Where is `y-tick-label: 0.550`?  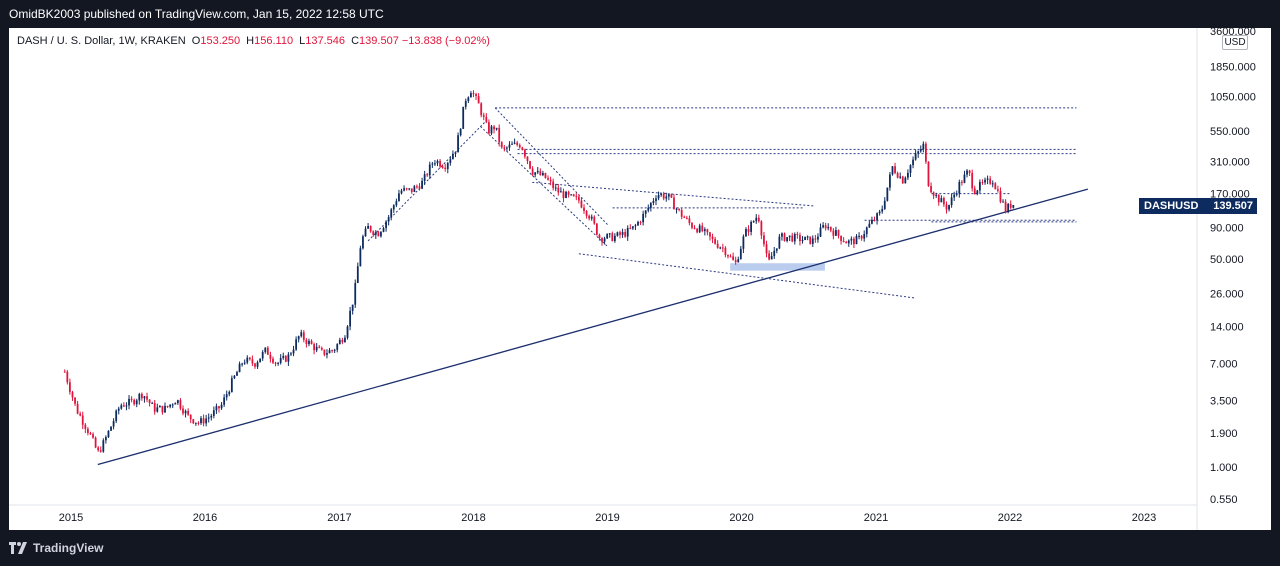
y-tick-label: 0.550 is located at coordinates (1224, 500).